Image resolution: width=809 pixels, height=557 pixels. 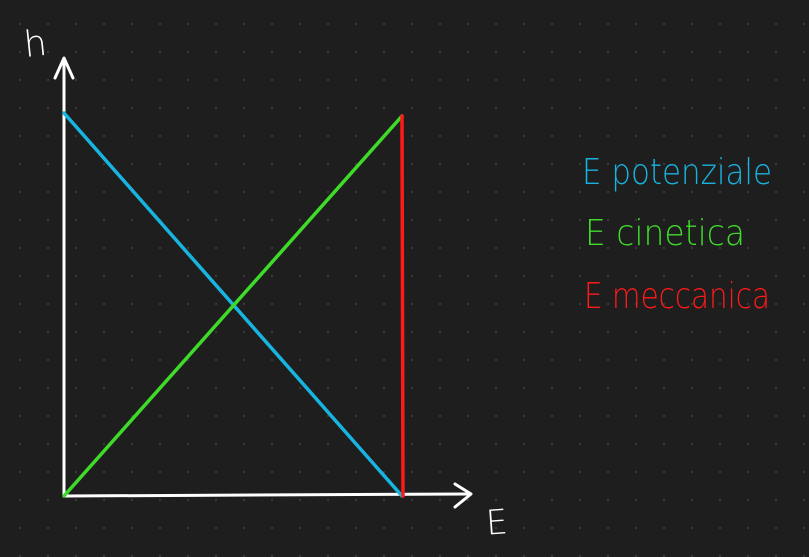 I want to click on x-axis-label: E, so click(x=497, y=522).